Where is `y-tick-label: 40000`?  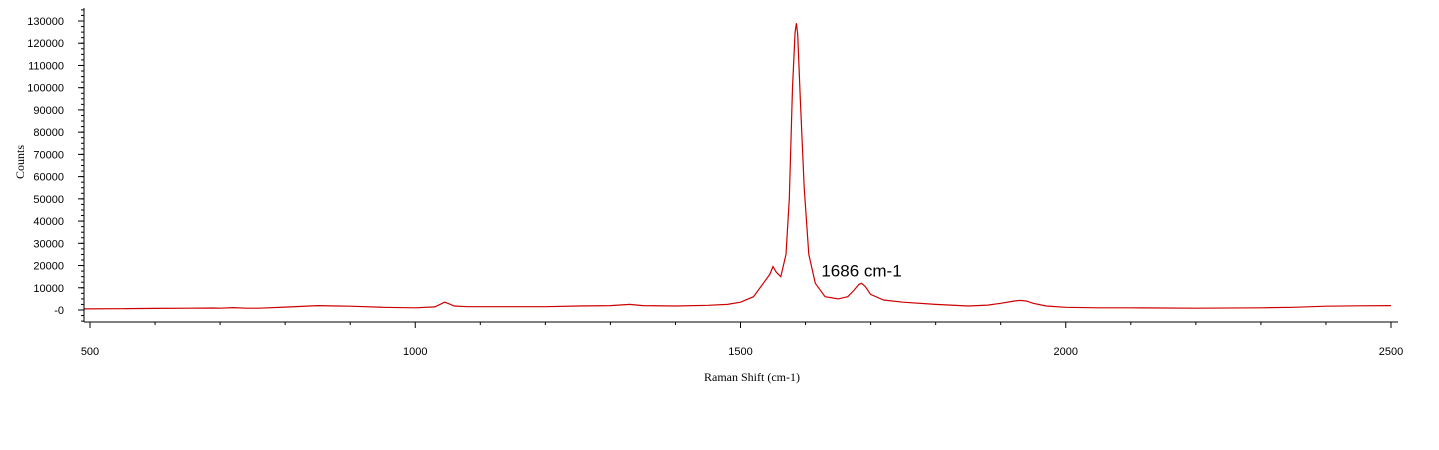 y-tick-label: 40000 is located at coordinates (48, 222).